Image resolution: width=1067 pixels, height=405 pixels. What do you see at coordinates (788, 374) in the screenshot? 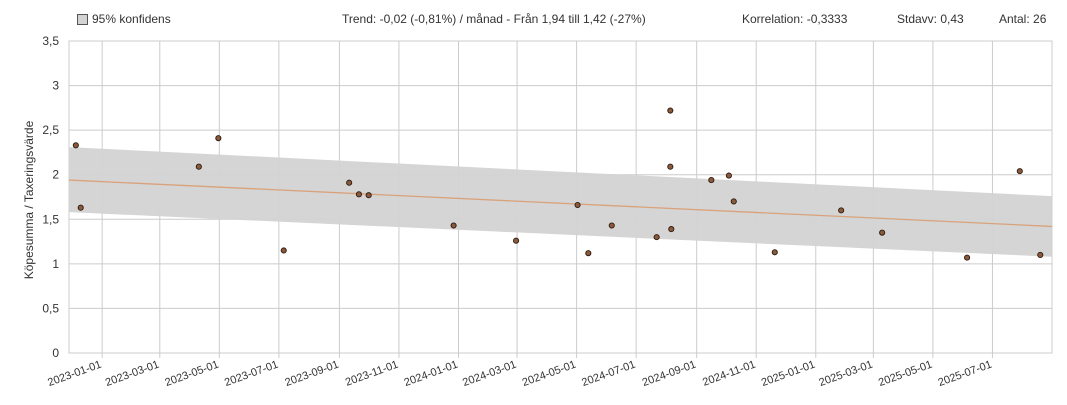
I see `x-tick-label: 2025-01-01` at bounding box center [788, 374].